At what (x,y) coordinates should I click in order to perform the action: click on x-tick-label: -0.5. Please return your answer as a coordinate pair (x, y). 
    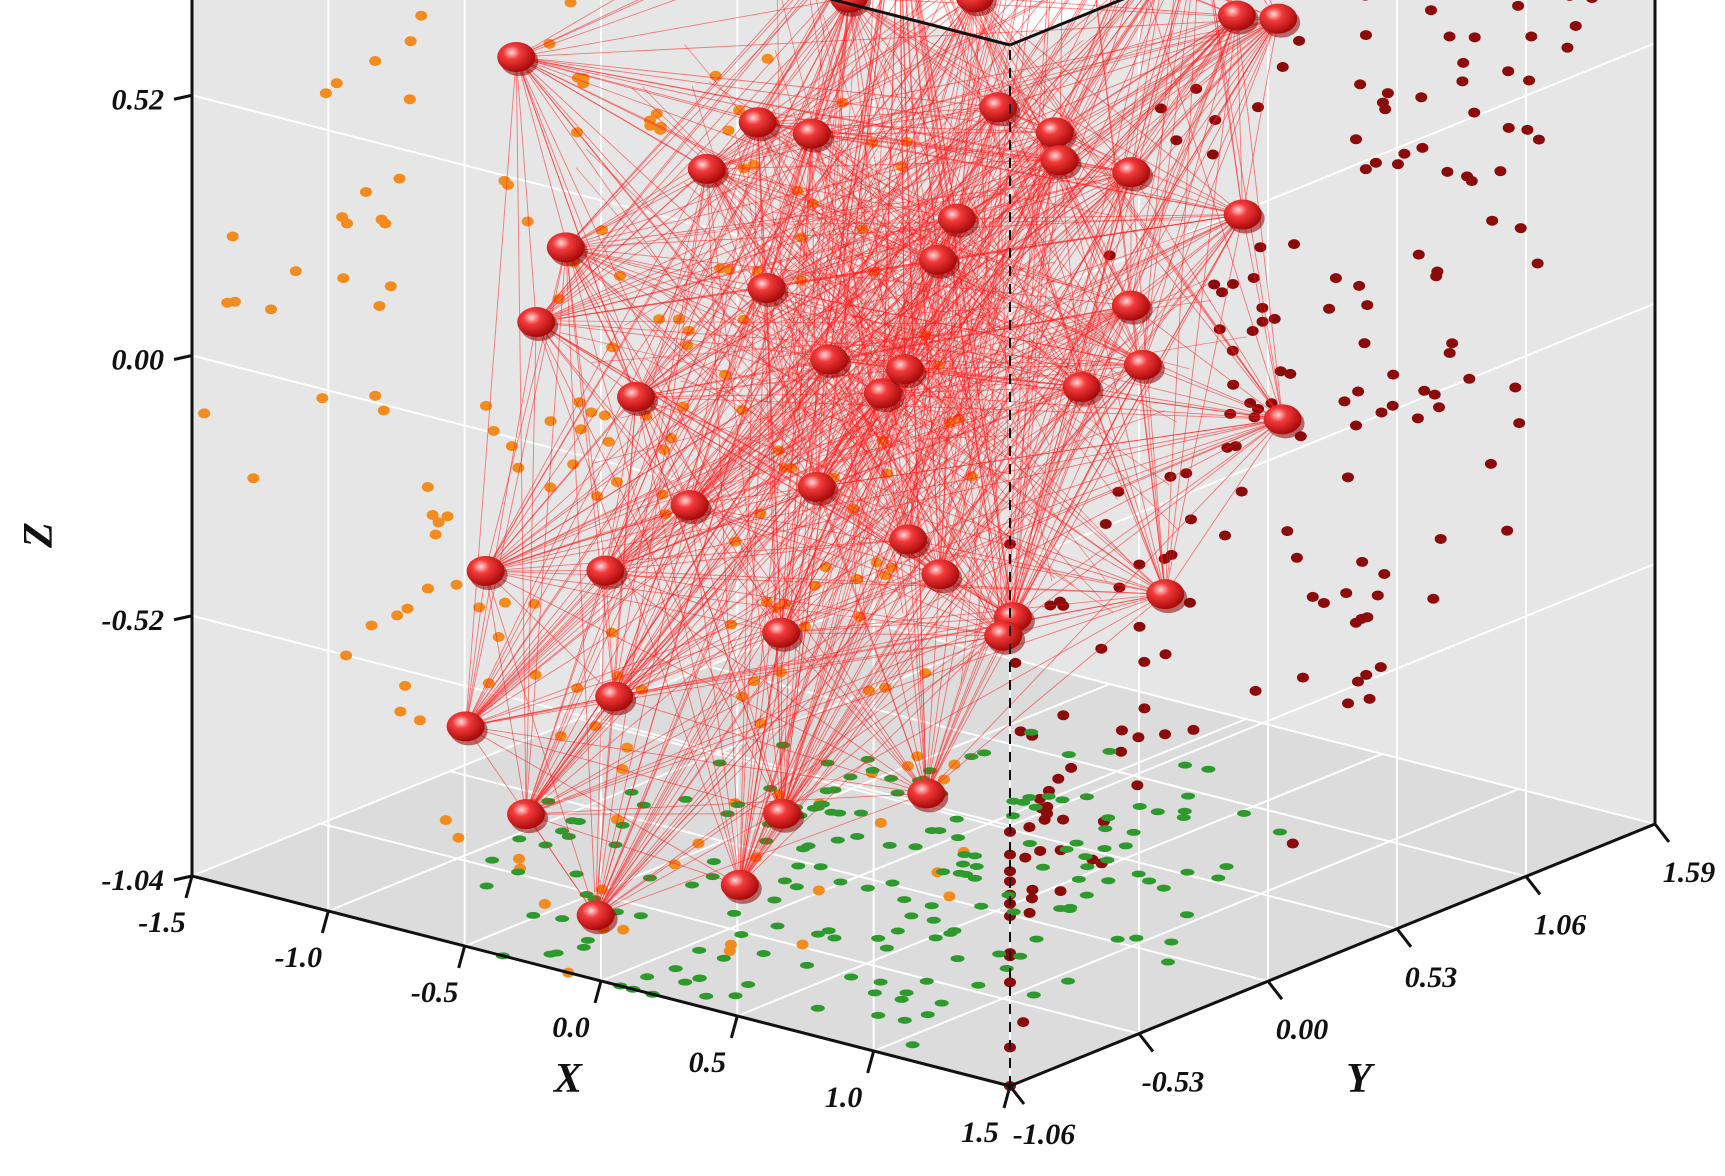
    Looking at the image, I should click on (435, 992).